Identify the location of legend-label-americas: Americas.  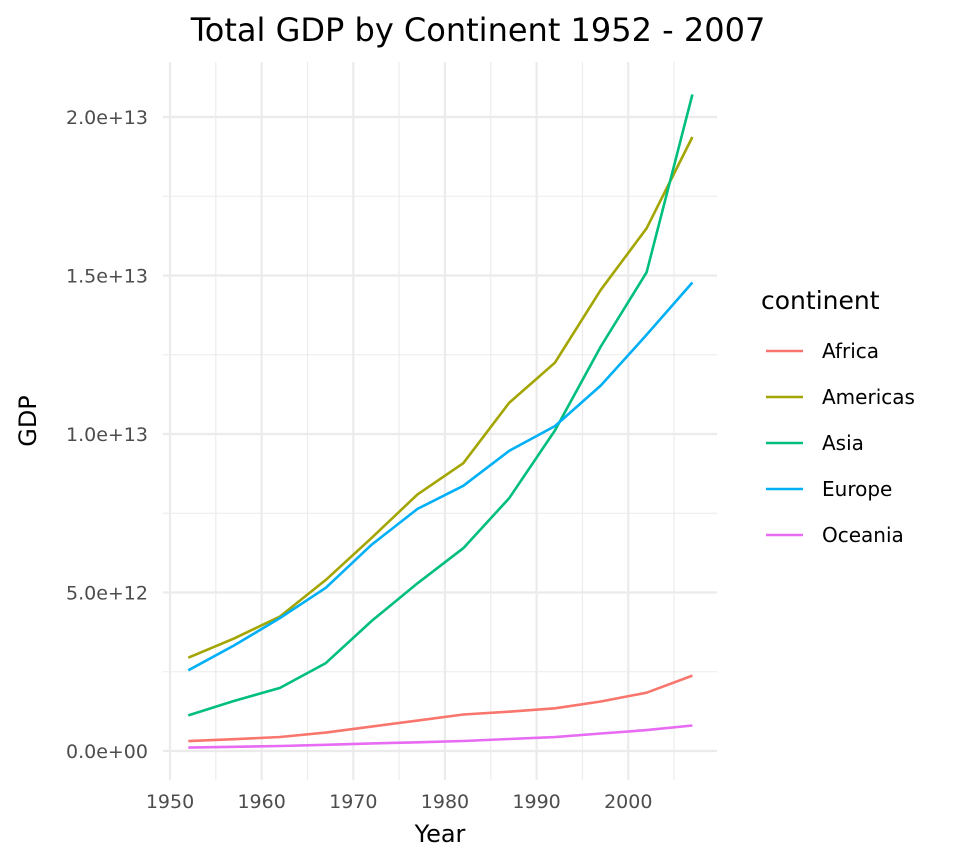
(868, 397).